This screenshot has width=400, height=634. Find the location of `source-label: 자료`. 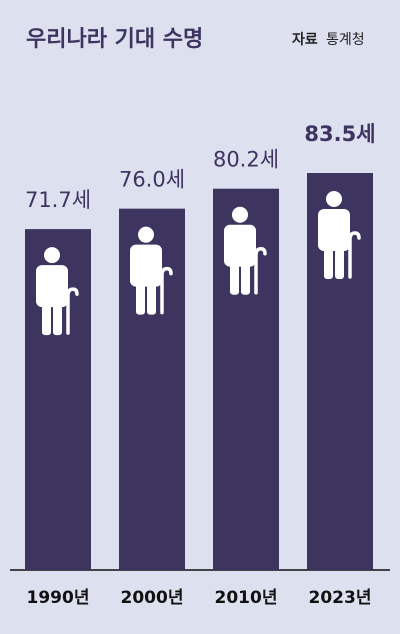

source-label: 자료 is located at coordinates (305, 40).